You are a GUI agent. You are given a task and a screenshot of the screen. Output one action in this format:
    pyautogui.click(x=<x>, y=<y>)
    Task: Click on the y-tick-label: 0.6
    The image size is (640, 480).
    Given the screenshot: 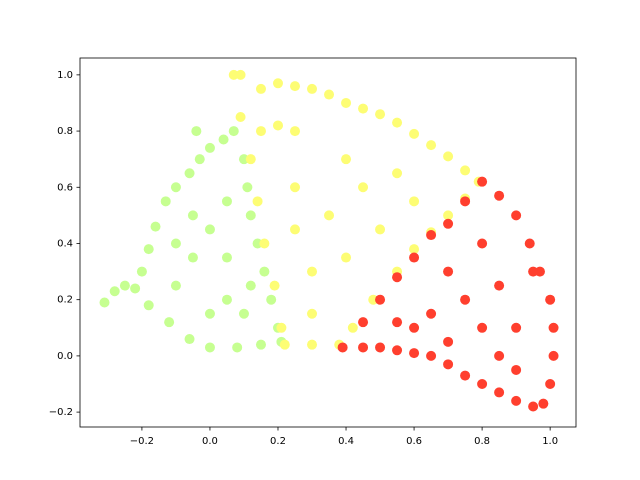 What is the action you would take?
    pyautogui.click(x=65, y=187)
    